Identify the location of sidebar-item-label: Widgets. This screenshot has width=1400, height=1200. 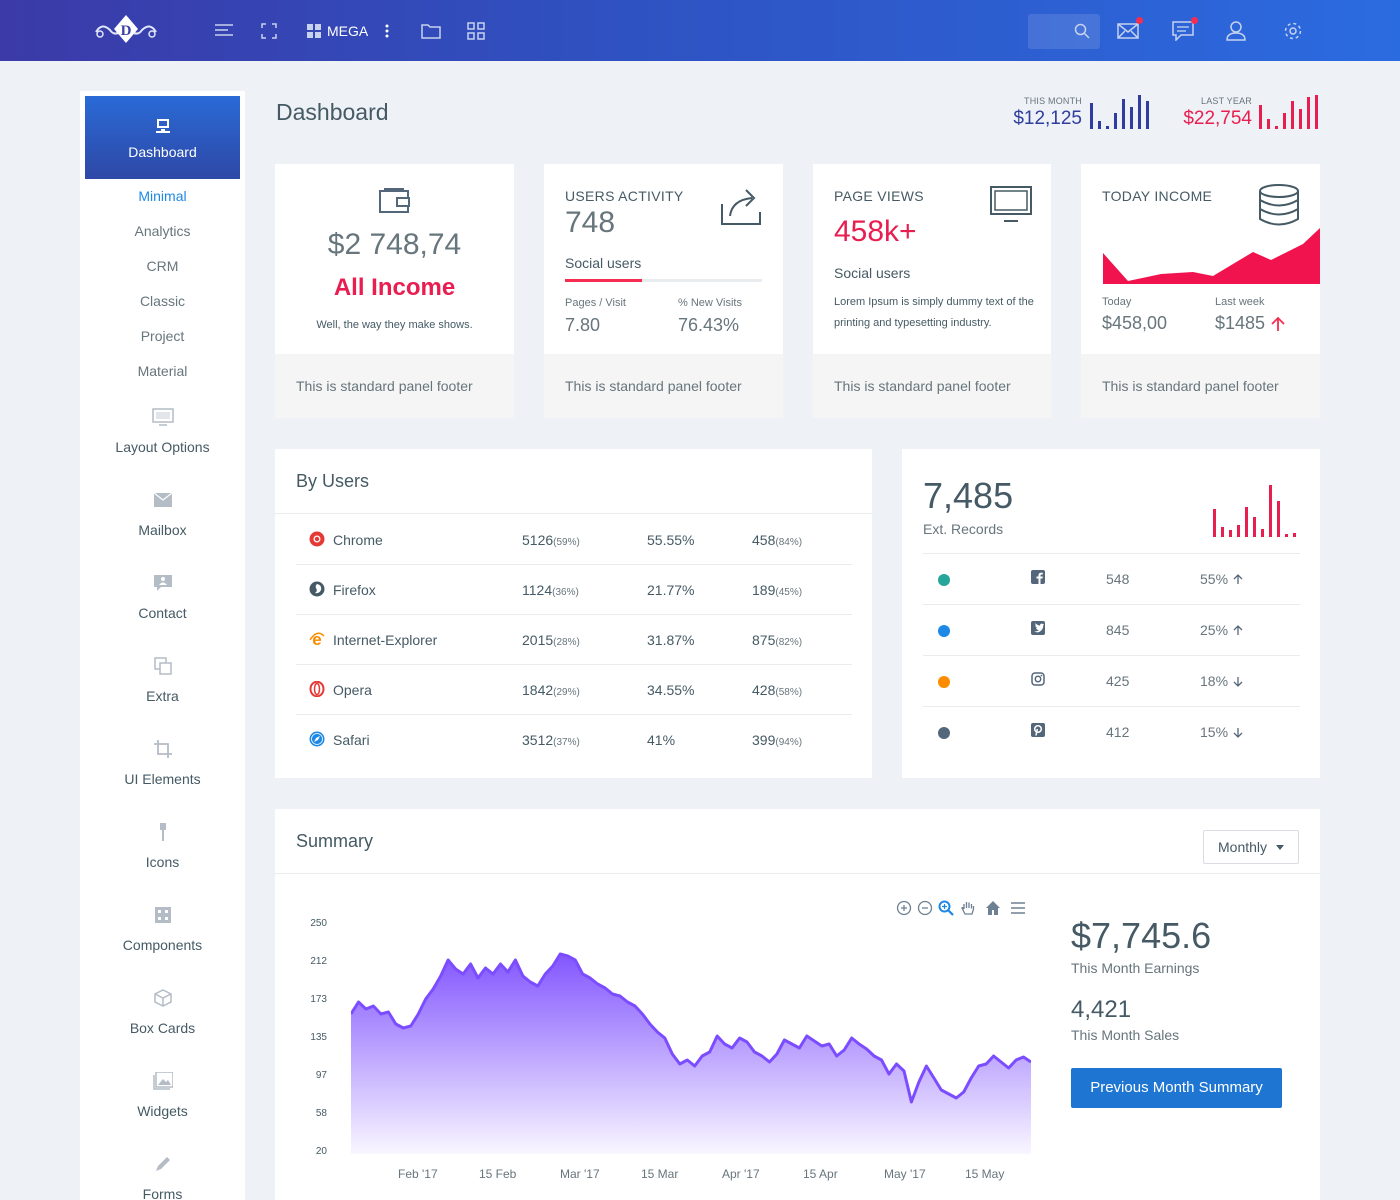
(162, 1111).